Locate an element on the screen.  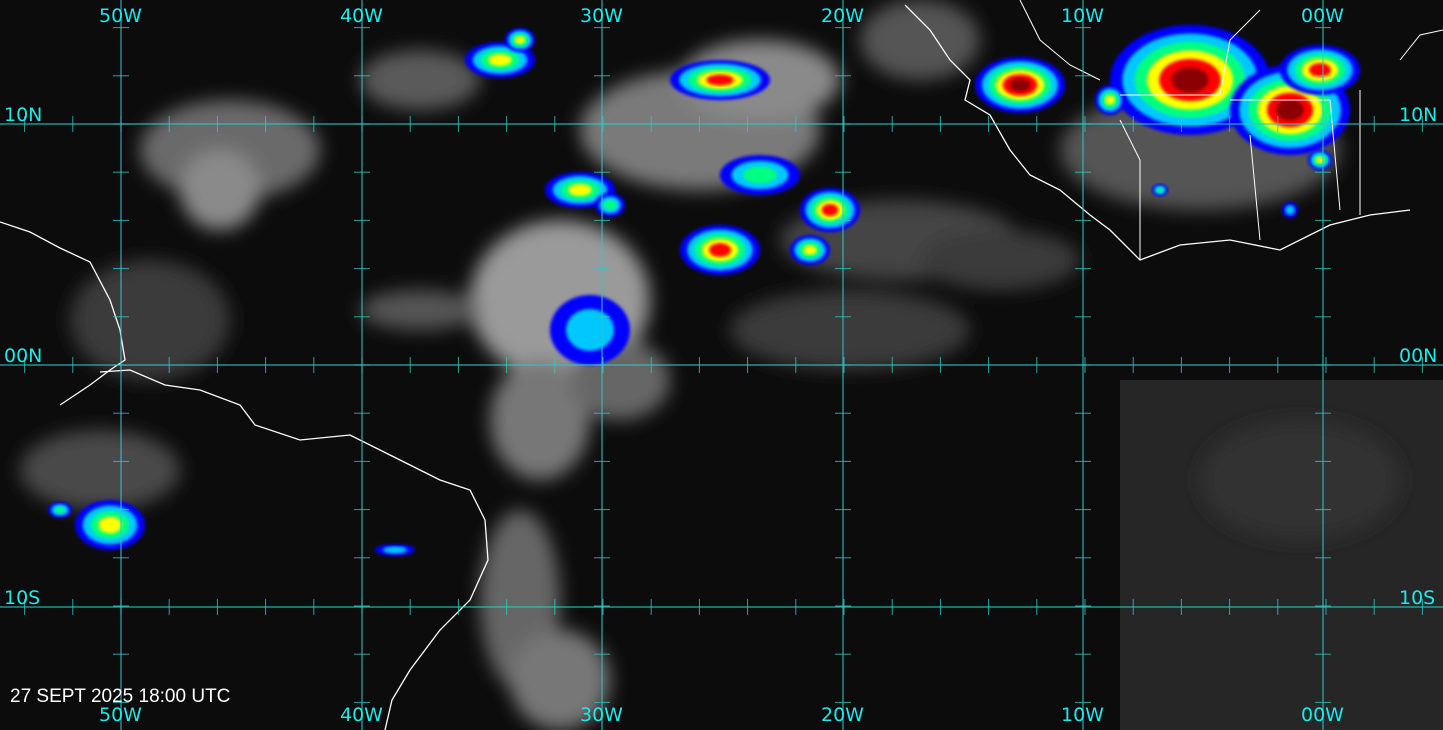
lon-label-bottom-10w: 10W is located at coordinates (1082, 715).